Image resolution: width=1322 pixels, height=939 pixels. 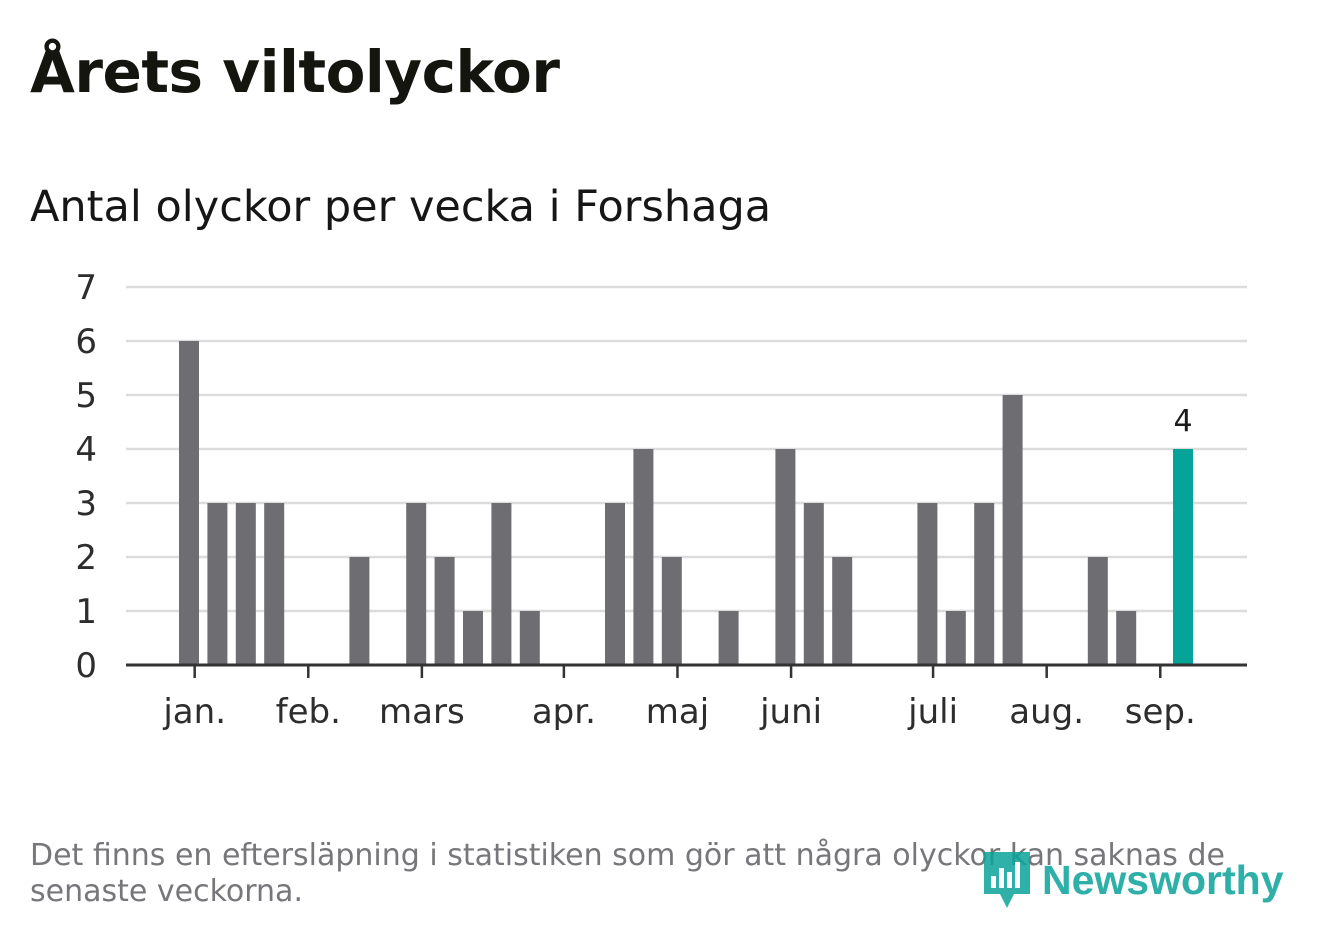 I want to click on x-tick-label: juli, so click(x=932, y=712).